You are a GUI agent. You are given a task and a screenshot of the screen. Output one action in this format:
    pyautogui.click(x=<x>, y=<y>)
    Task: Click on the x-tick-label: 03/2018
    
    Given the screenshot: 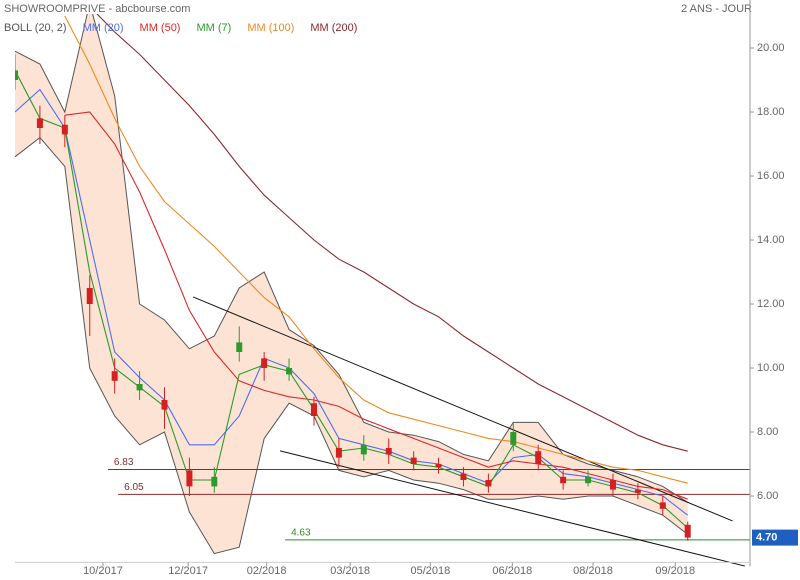 What is the action you would take?
    pyautogui.click(x=350, y=571)
    